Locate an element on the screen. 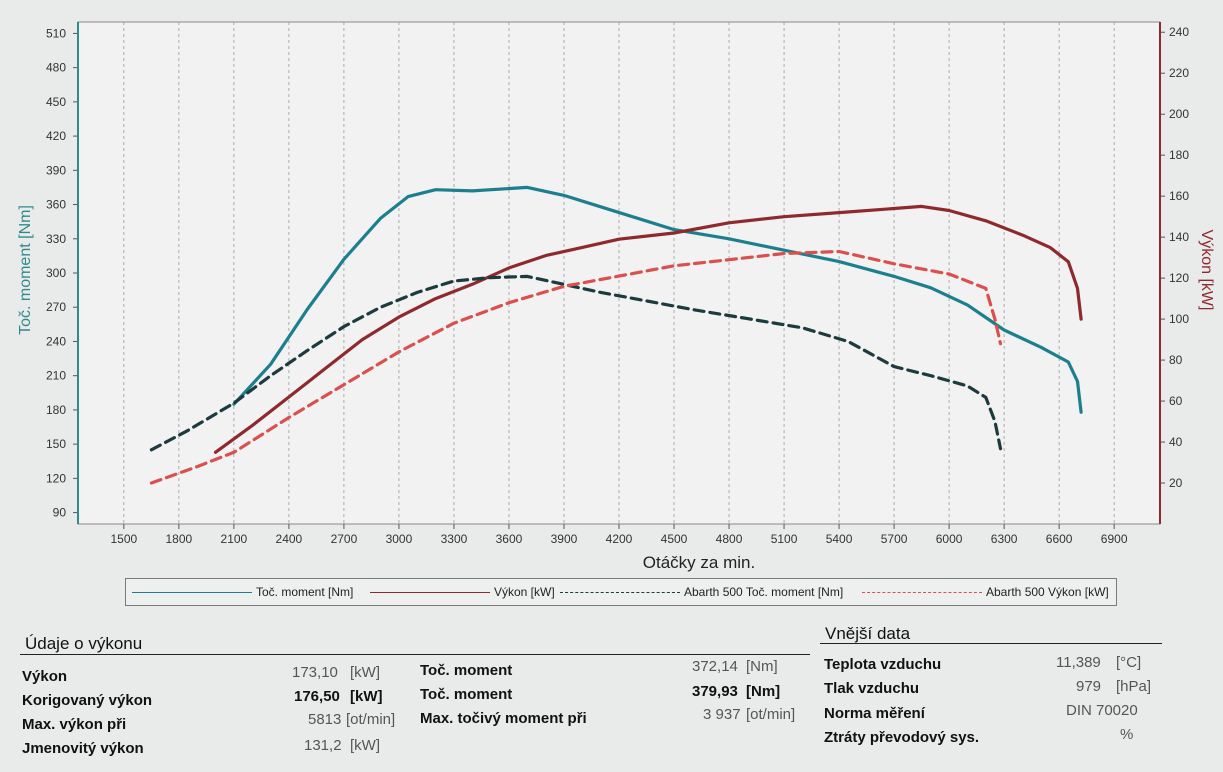 This screenshot has width=1223, height=772. y-left-tick-label: 240 is located at coordinates (56, 341).